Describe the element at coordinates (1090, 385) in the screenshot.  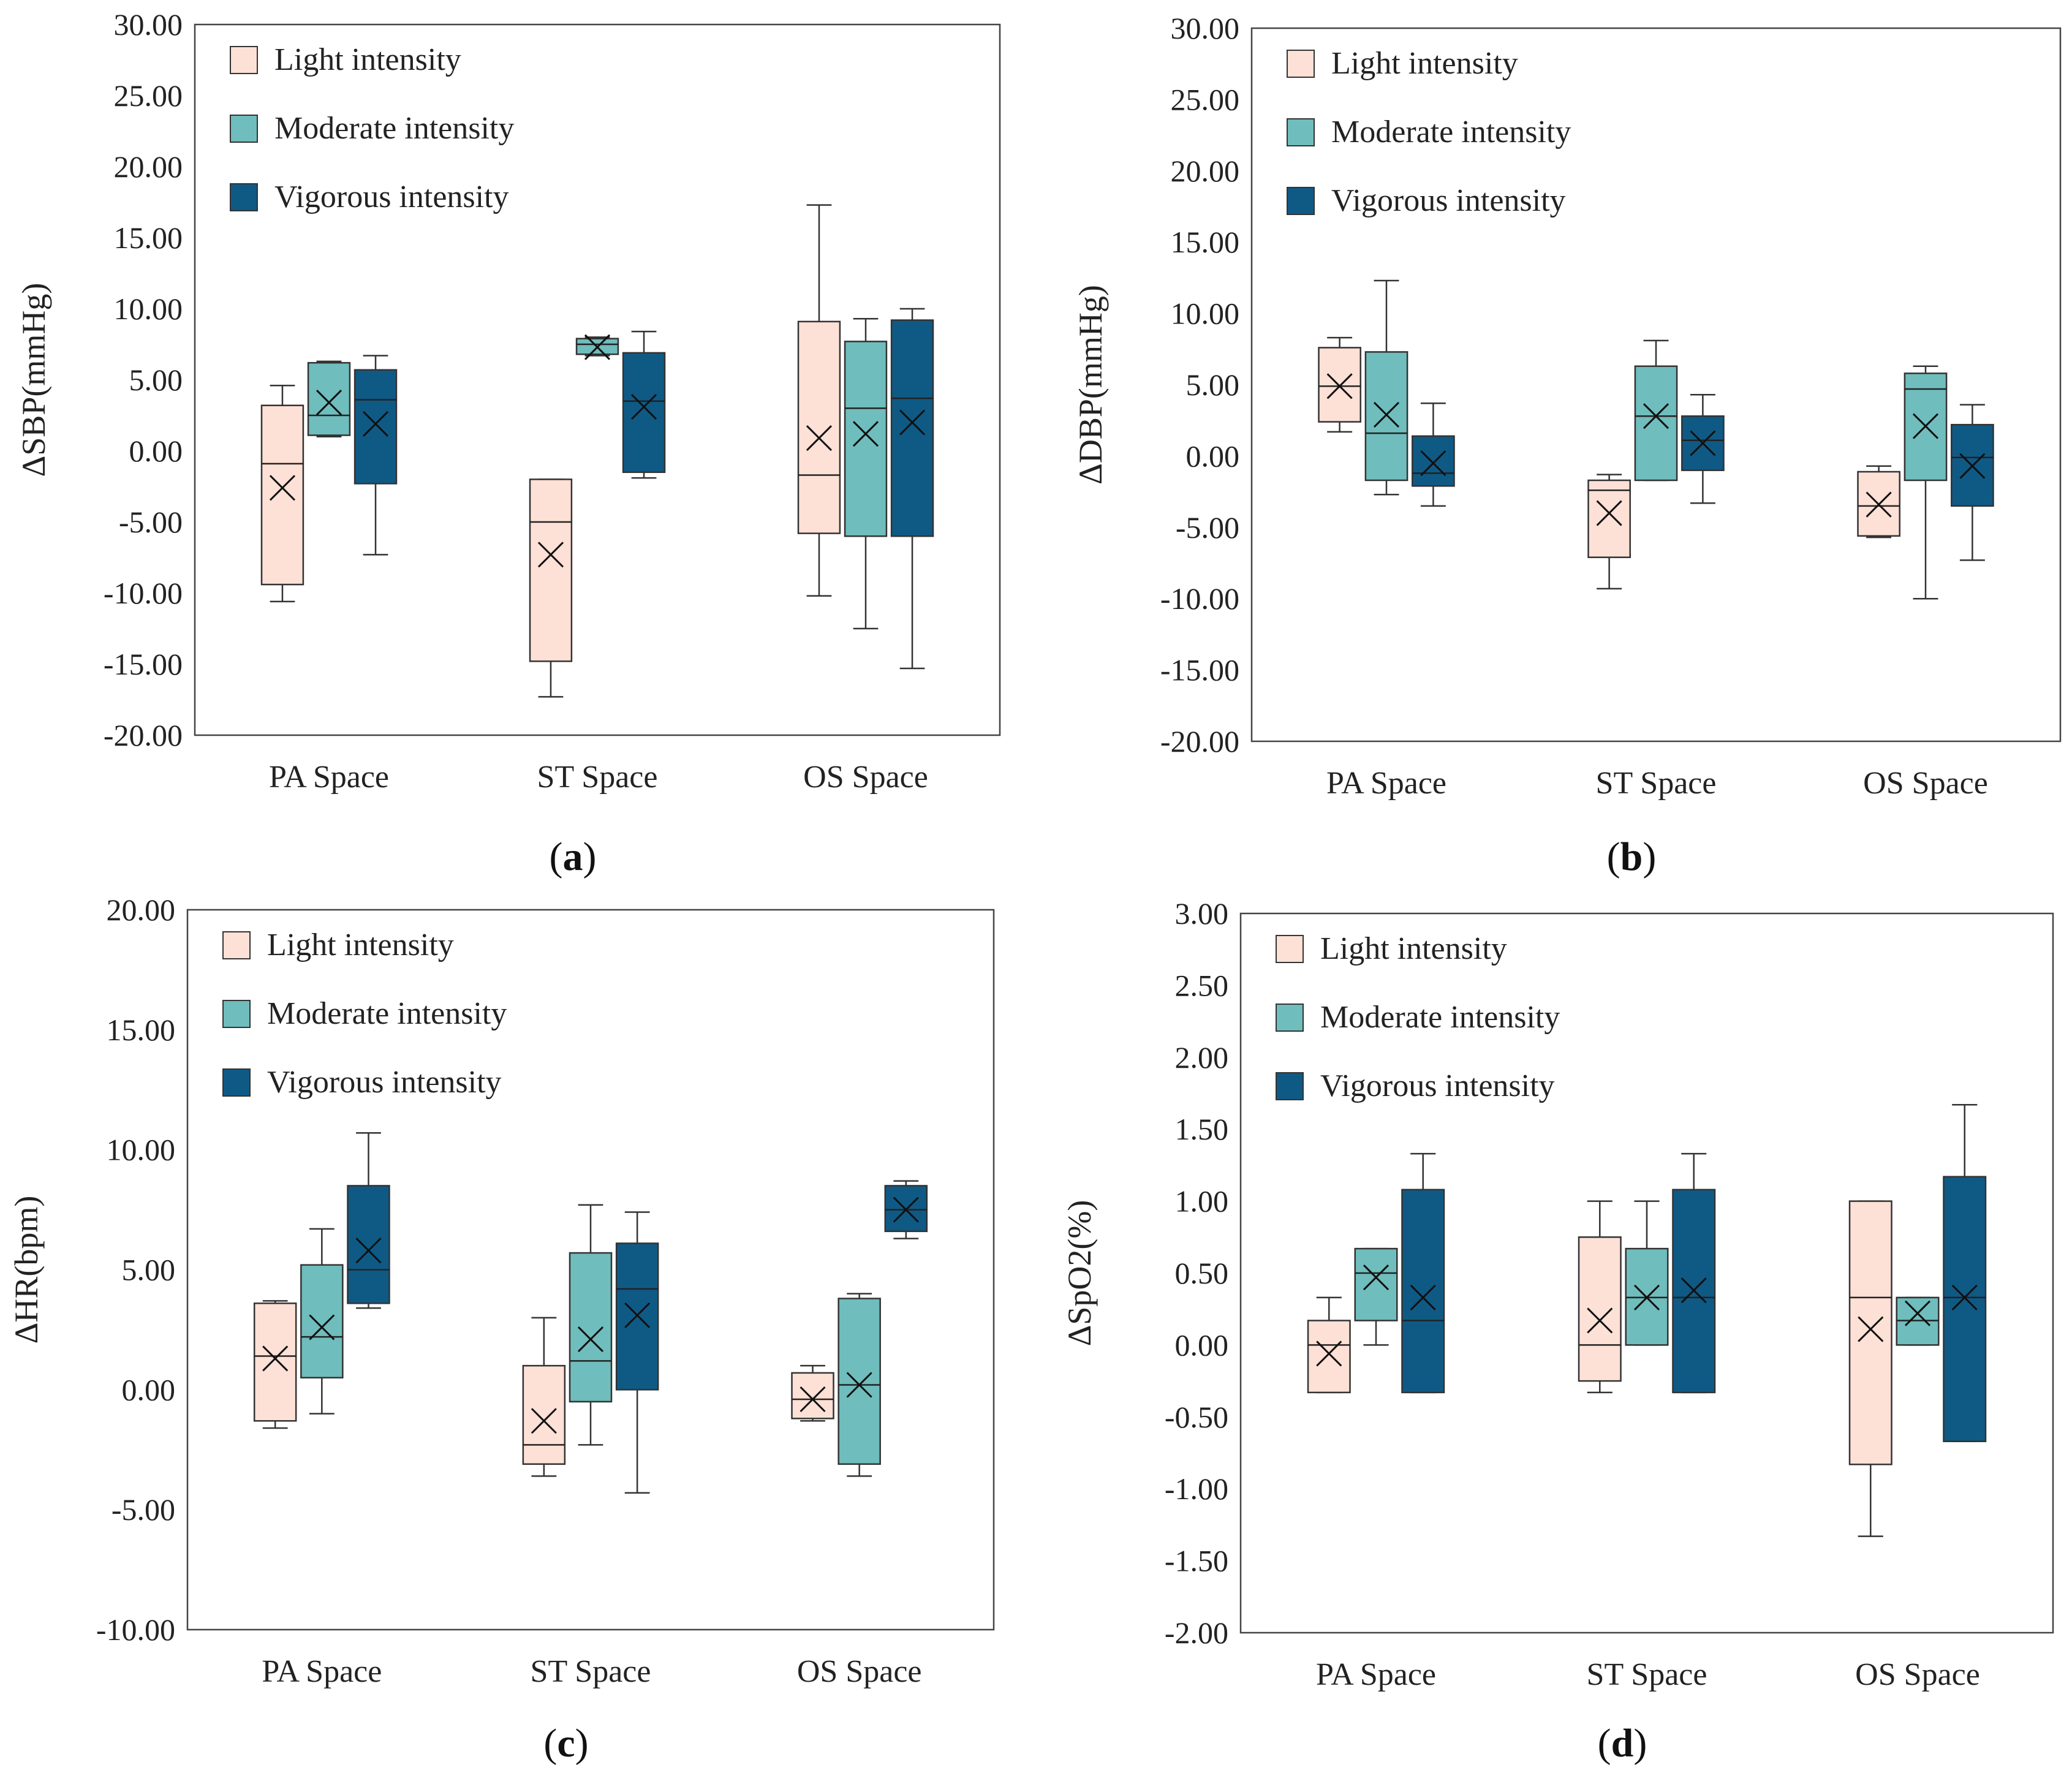
I see `y-axis-title: ΔDBP(mmHg)` at that location.